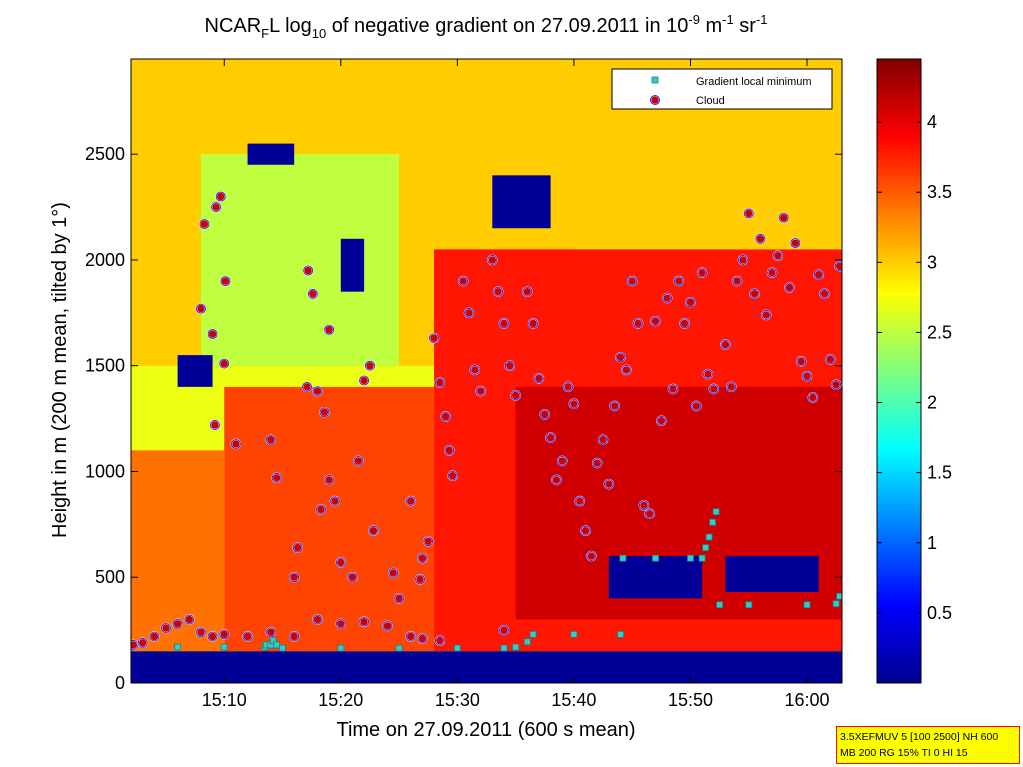 This screenshot has height=767, width=1023. What do you see at coordinates (939, 473) in the screenshot?
I see `colorbar-tick-label-2: 1.5` at bounding box center [939, 473].